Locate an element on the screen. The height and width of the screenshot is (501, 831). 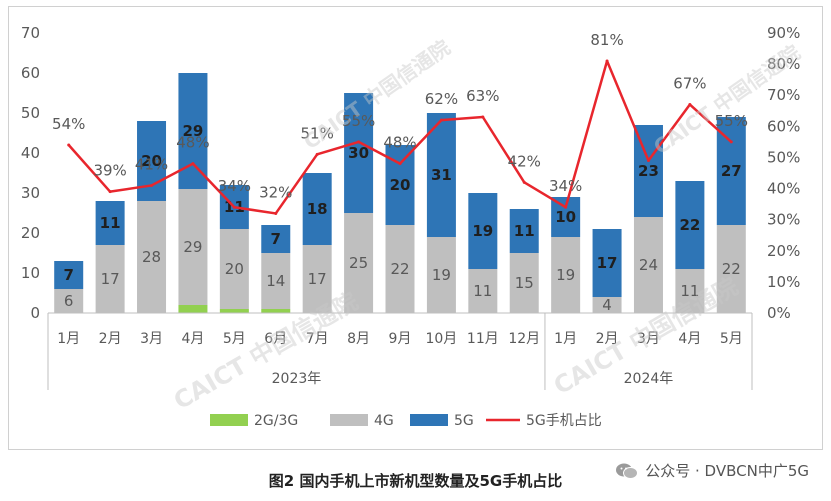
y-left-tick-label: 70 is located at coordinates (30, 33).